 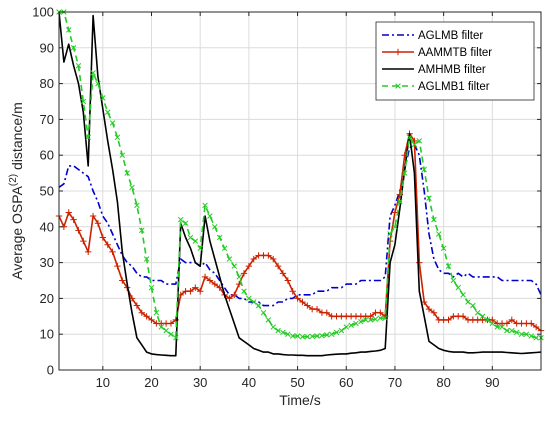 I want to click on y-axis-title-superscript: (2), so click(x=13, y=180).